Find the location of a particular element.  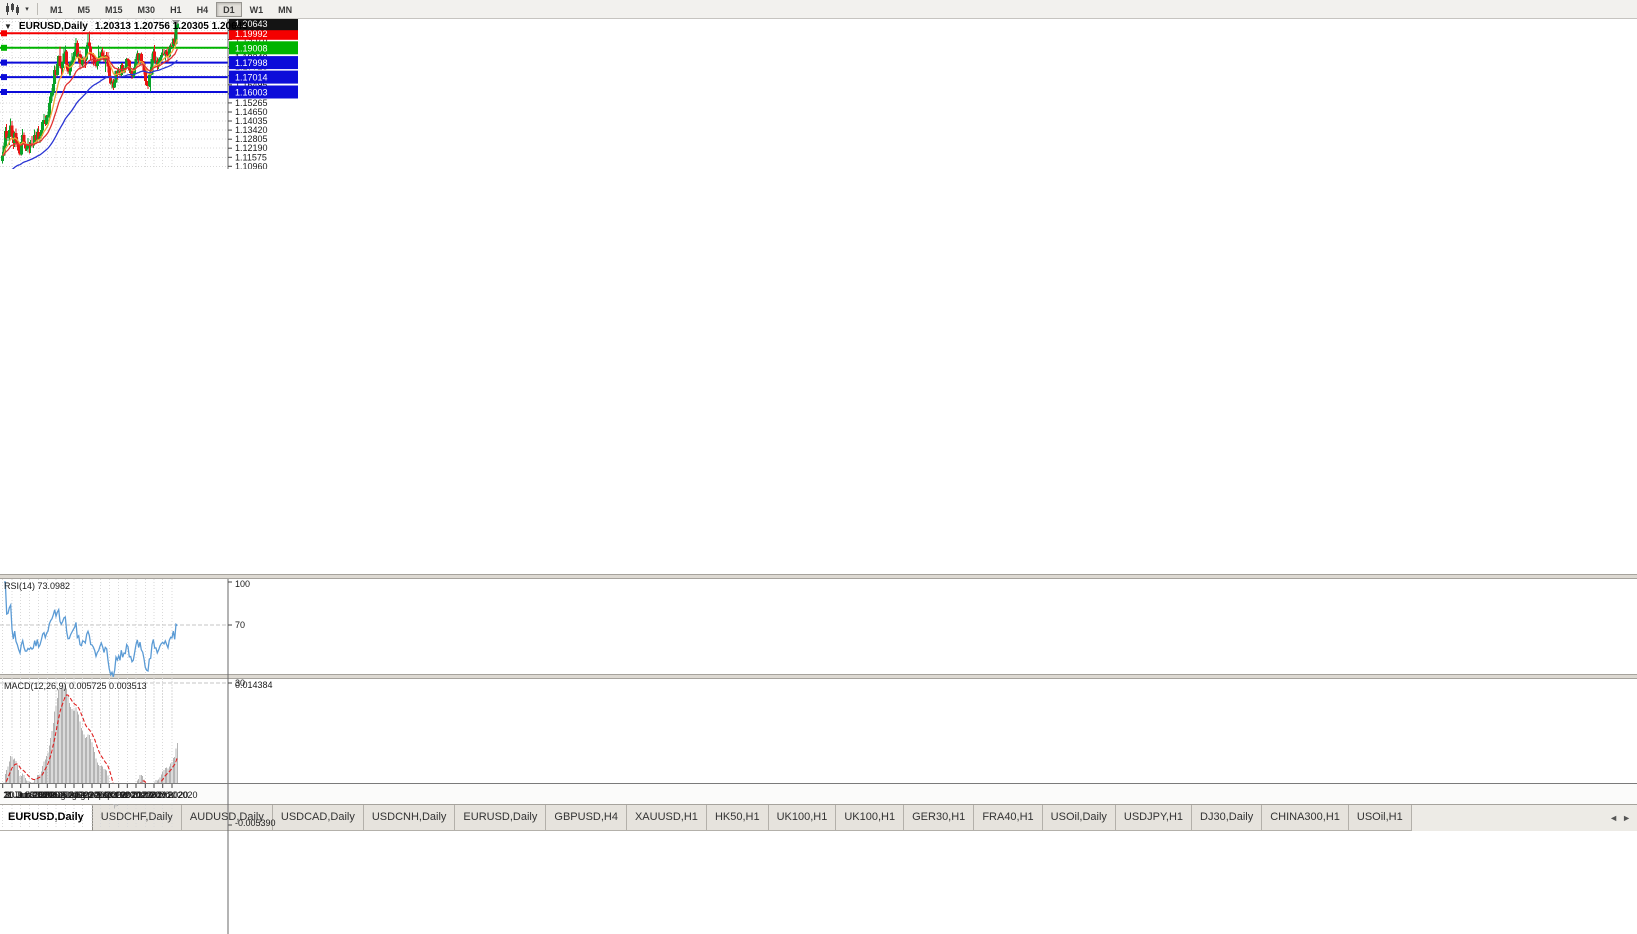

svg-text: 30 Jun 2020 is located at coordinates (30, 795).